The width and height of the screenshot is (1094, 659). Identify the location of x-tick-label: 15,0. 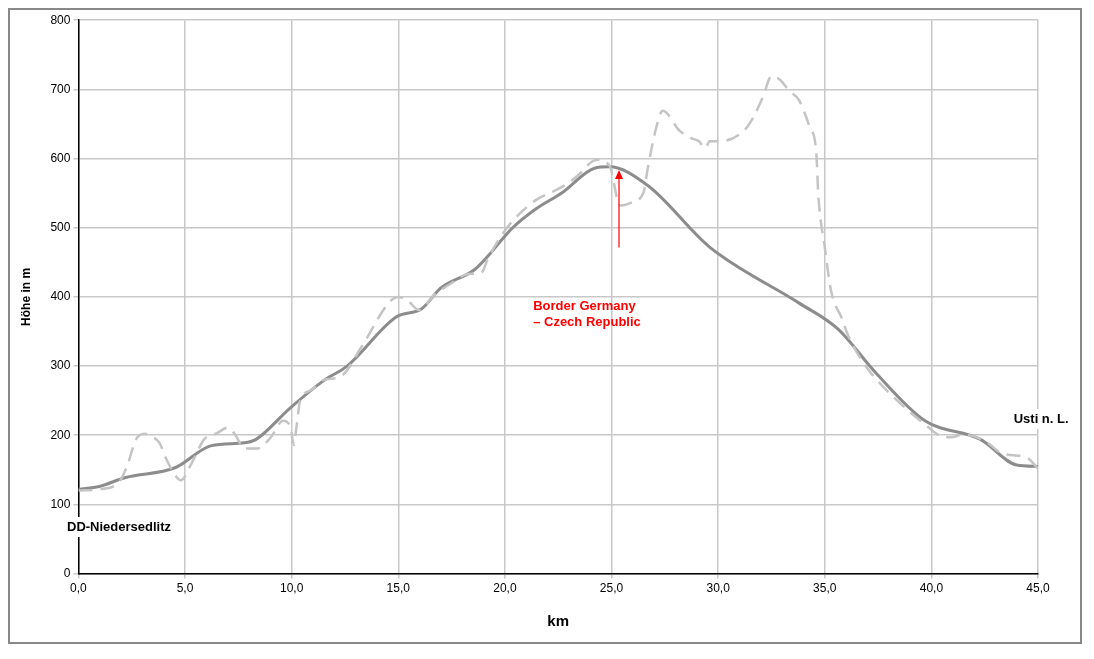
(398, 588).